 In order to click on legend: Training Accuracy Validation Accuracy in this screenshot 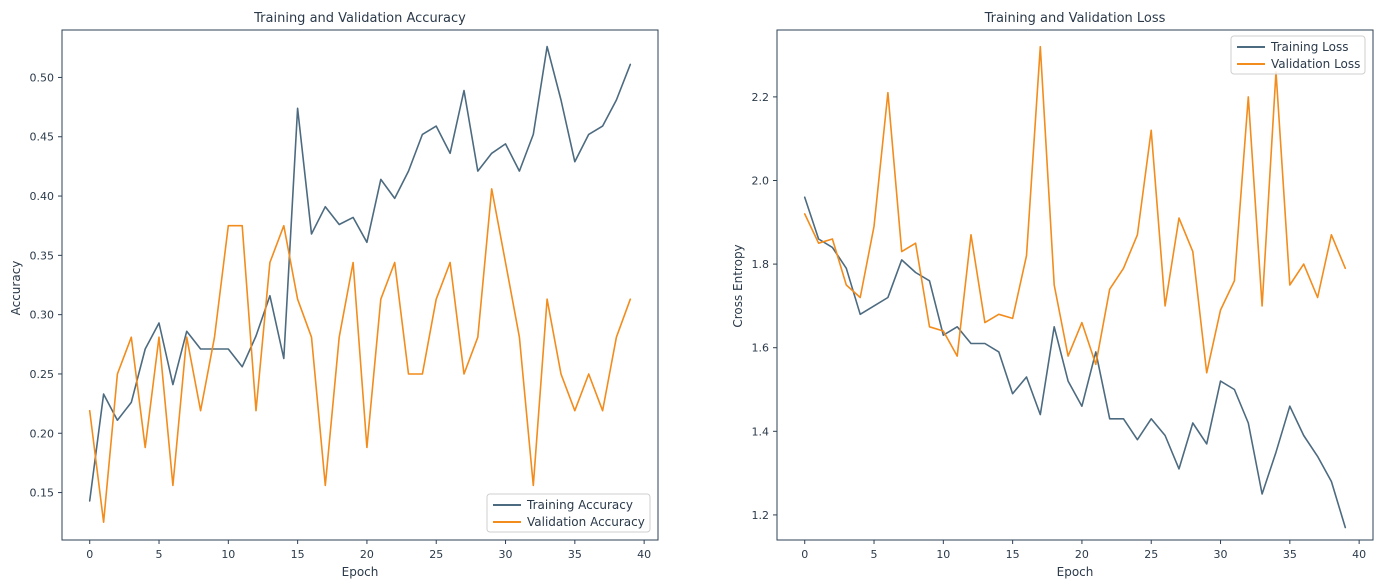, I will do `click(568, 513)`.